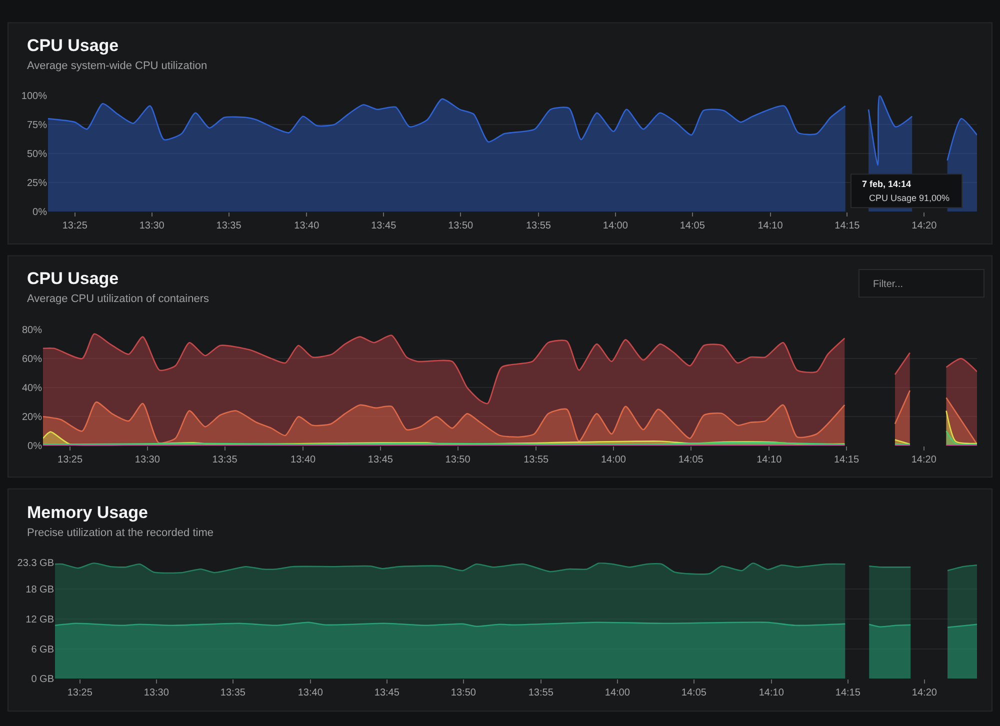 The height and width of the screenshot is (726, 1000). What do you see at coordinates (909, 198) in the screenshot?
I see `annotation: CPU Usage 91,00%` at bounding box center [909, 198].